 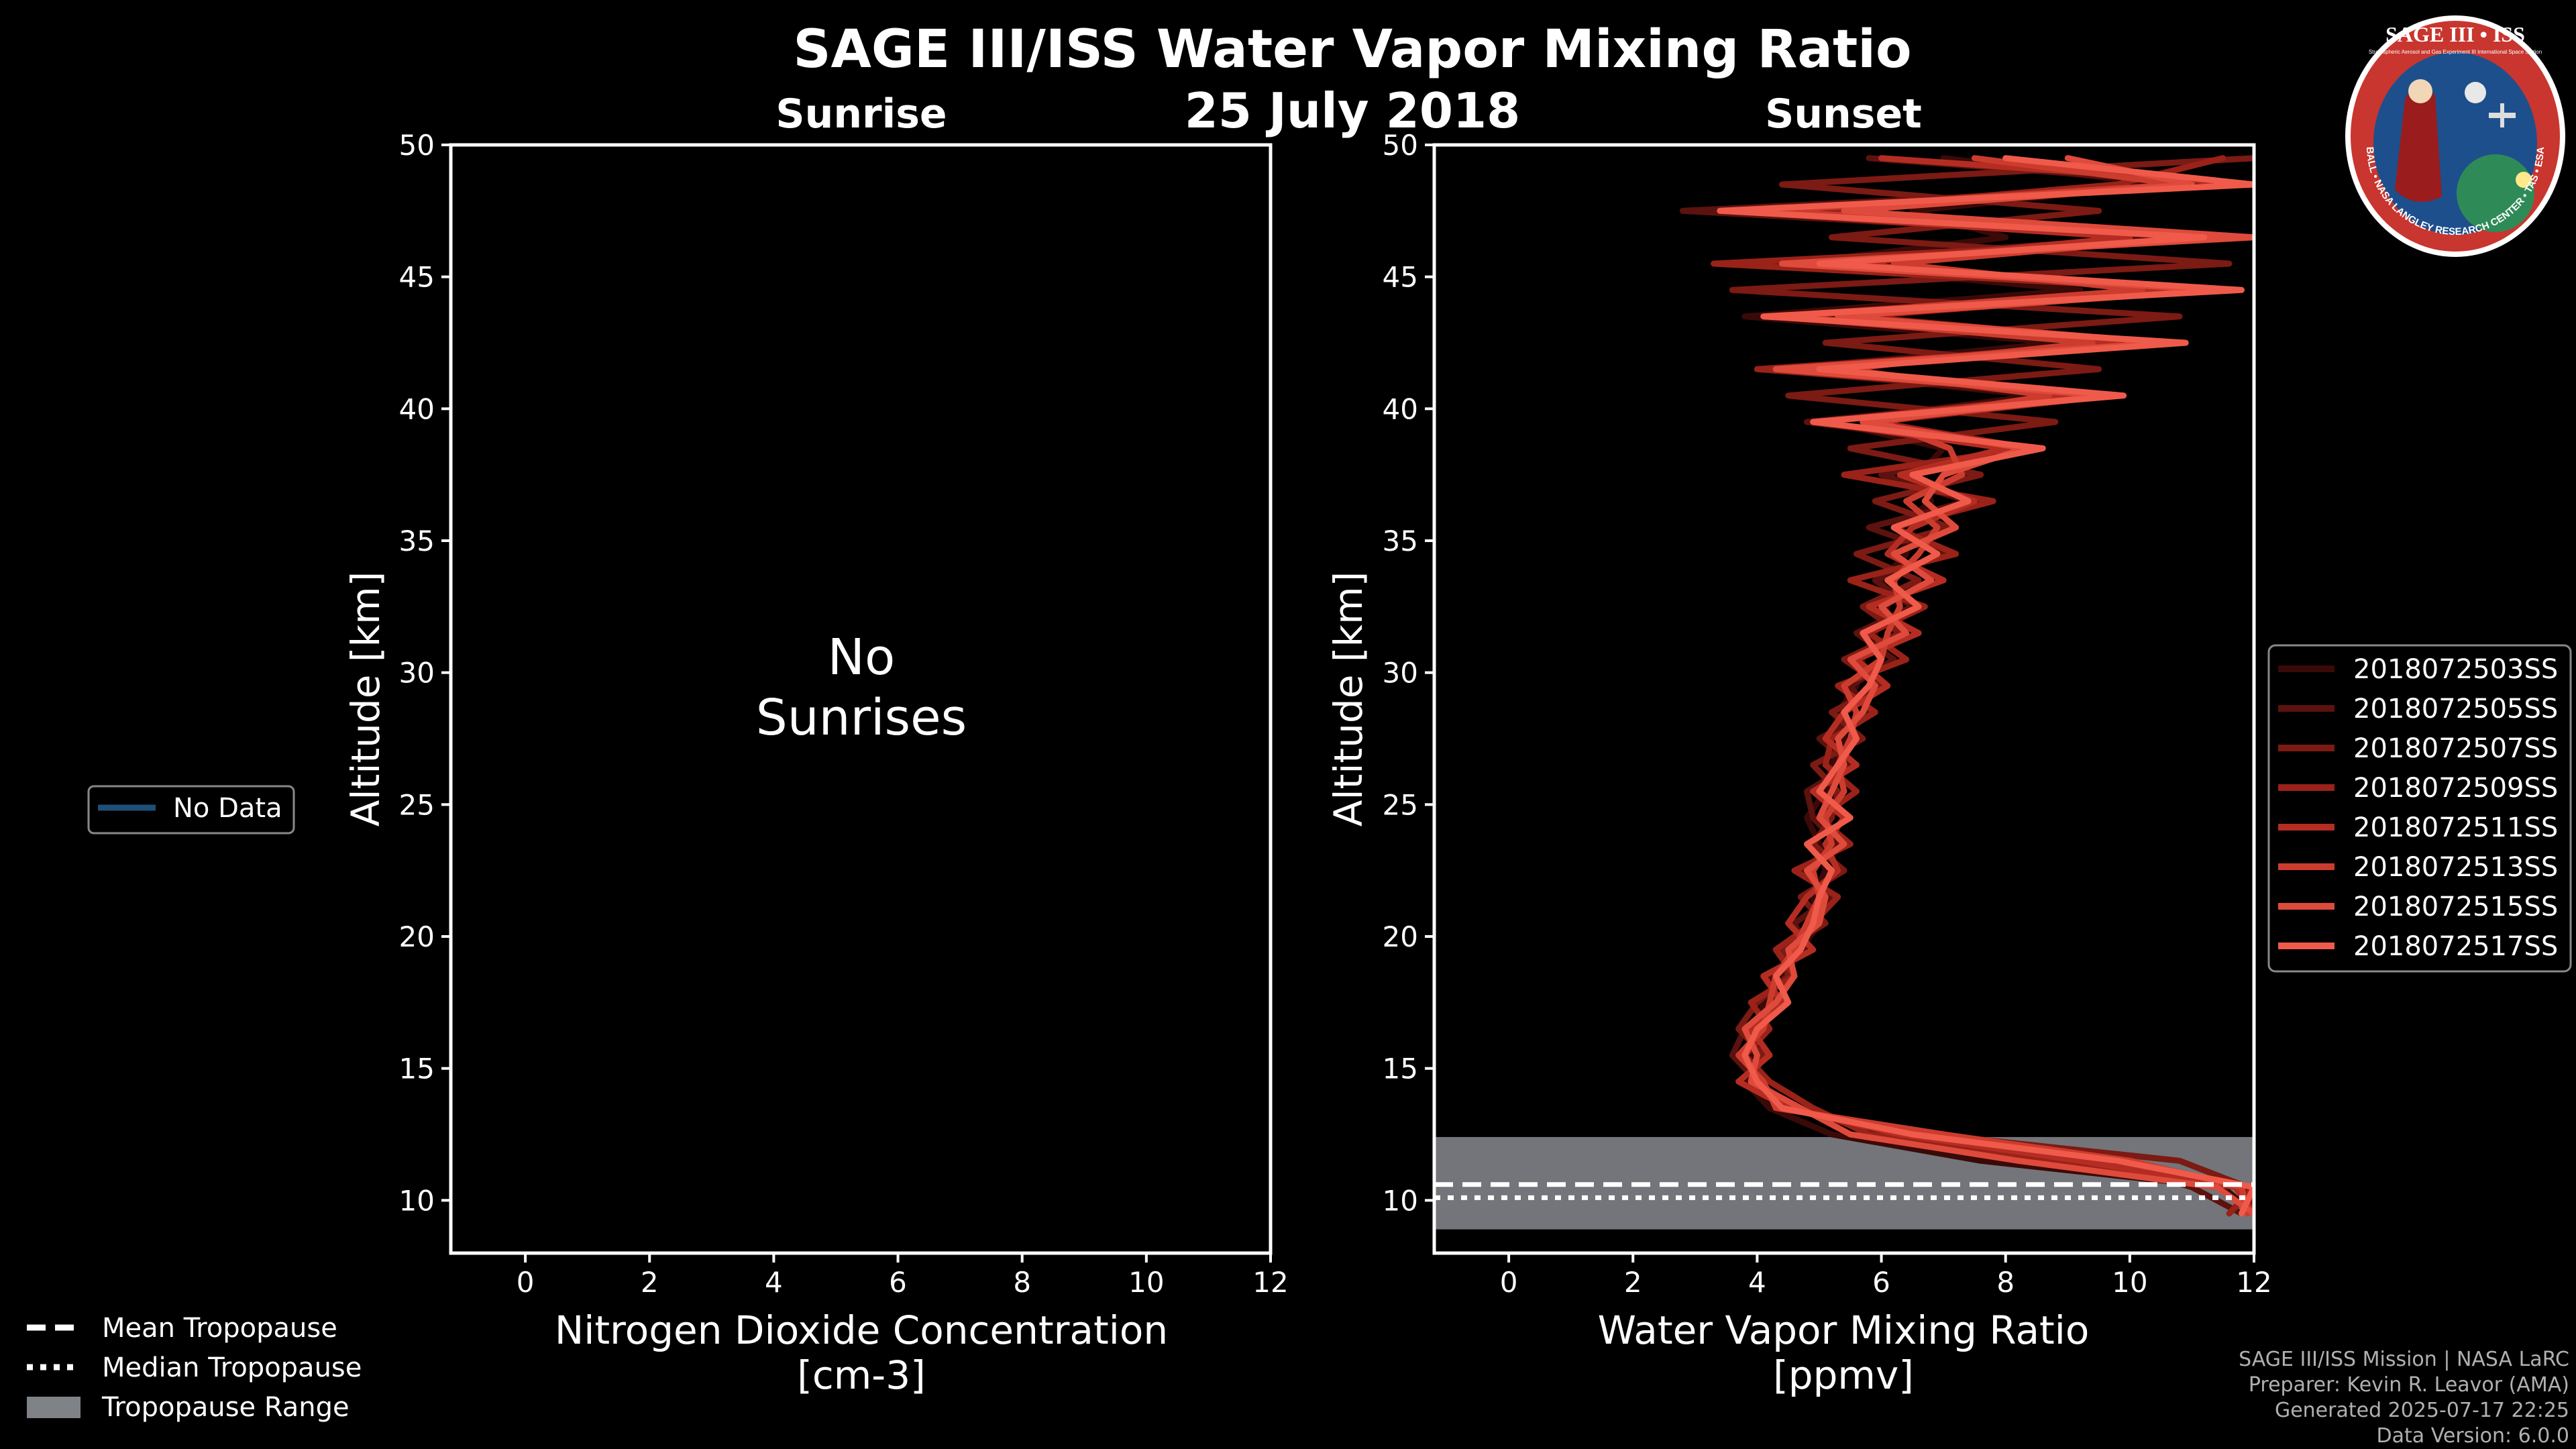 I want to click on legend-label-2018072509SS: 2018072509SS, so click(x=2455, y=788).